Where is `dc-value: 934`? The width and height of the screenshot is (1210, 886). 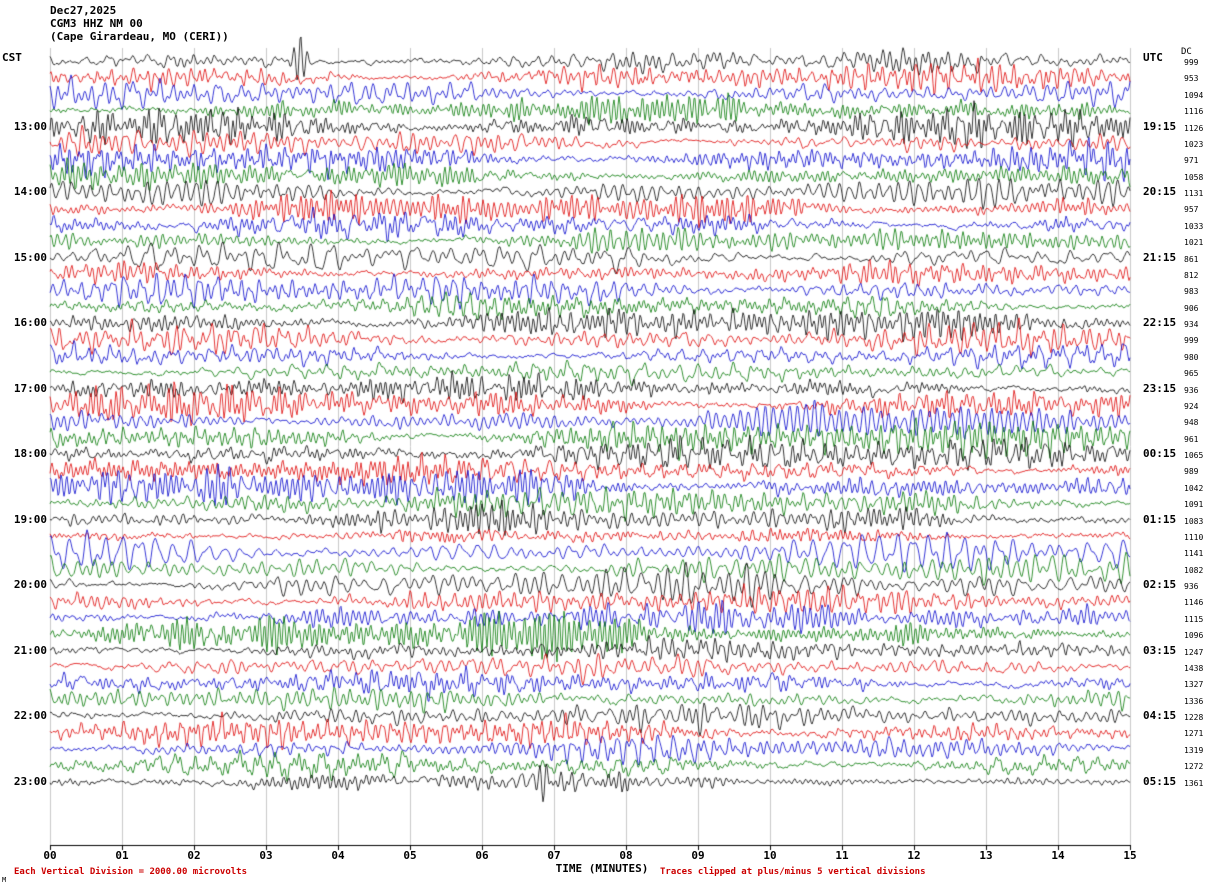 dc-value: 934 is located at coordinates (1191, 324).